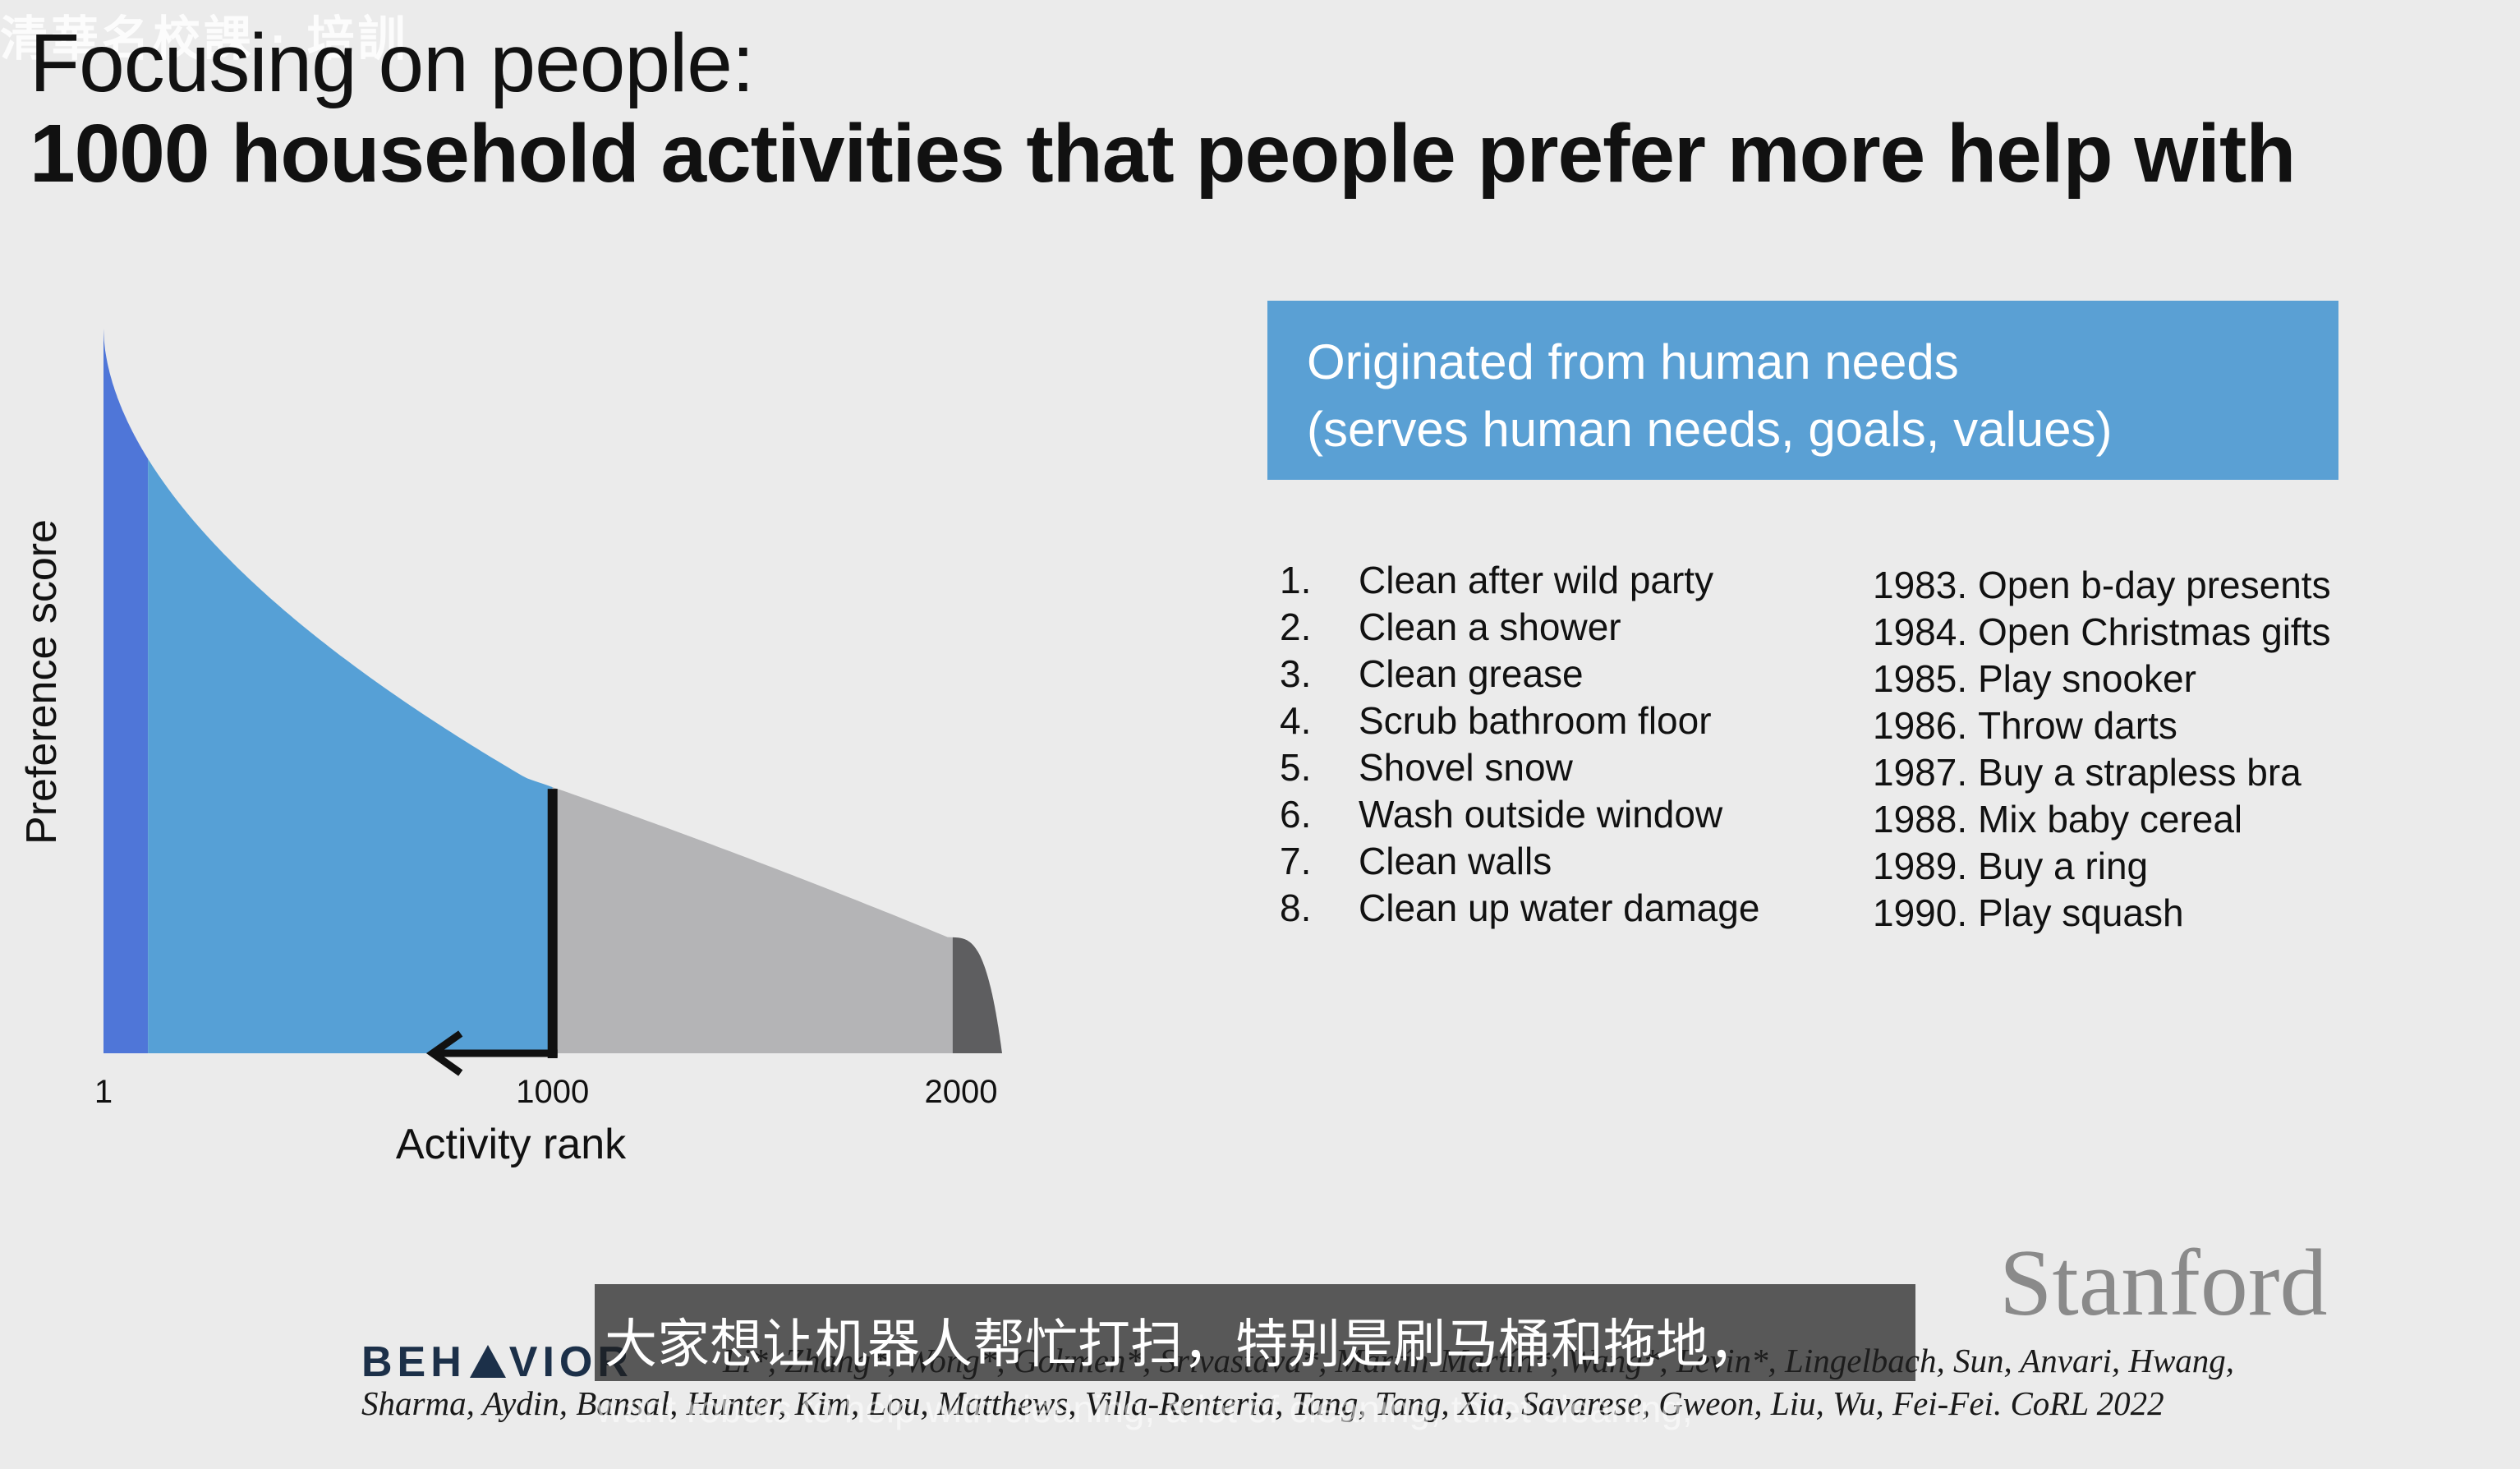 This screenshot has width=2520, height=1469. I want to click on bottom-activity-item-label: Play squash, so click(2081, 913).